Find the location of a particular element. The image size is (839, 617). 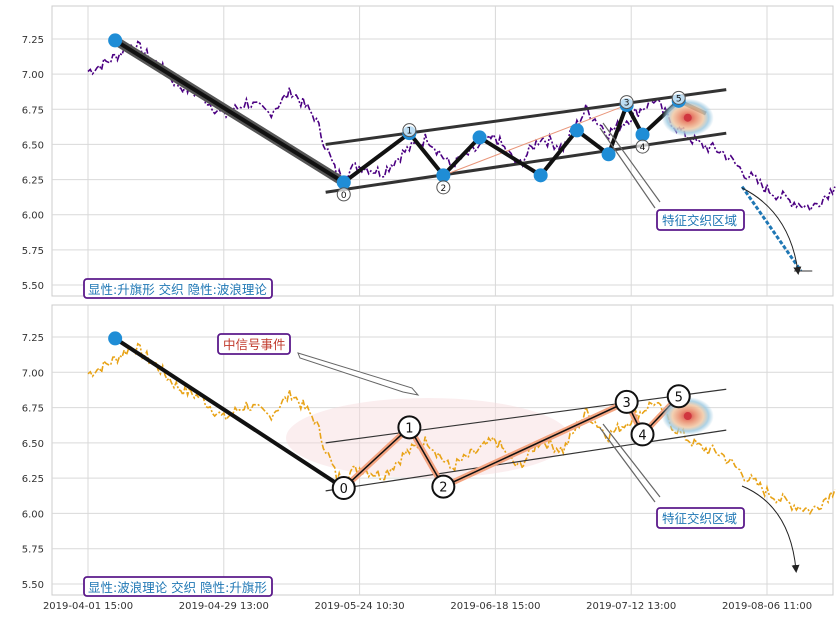

bottom-signal-box is located at coordinates (254, 344).